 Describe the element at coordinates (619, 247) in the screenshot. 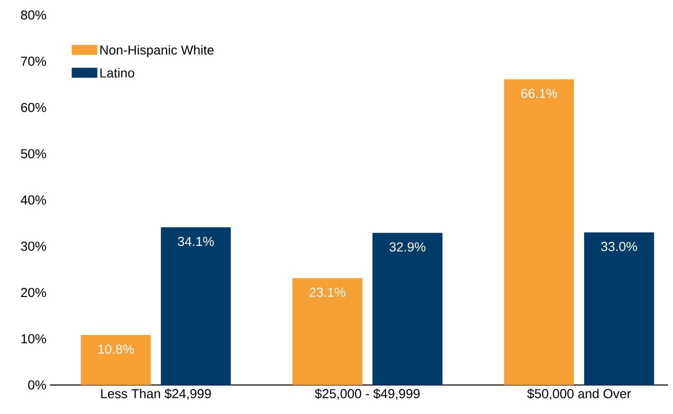

I see `data-label: 33.0%` at that location.